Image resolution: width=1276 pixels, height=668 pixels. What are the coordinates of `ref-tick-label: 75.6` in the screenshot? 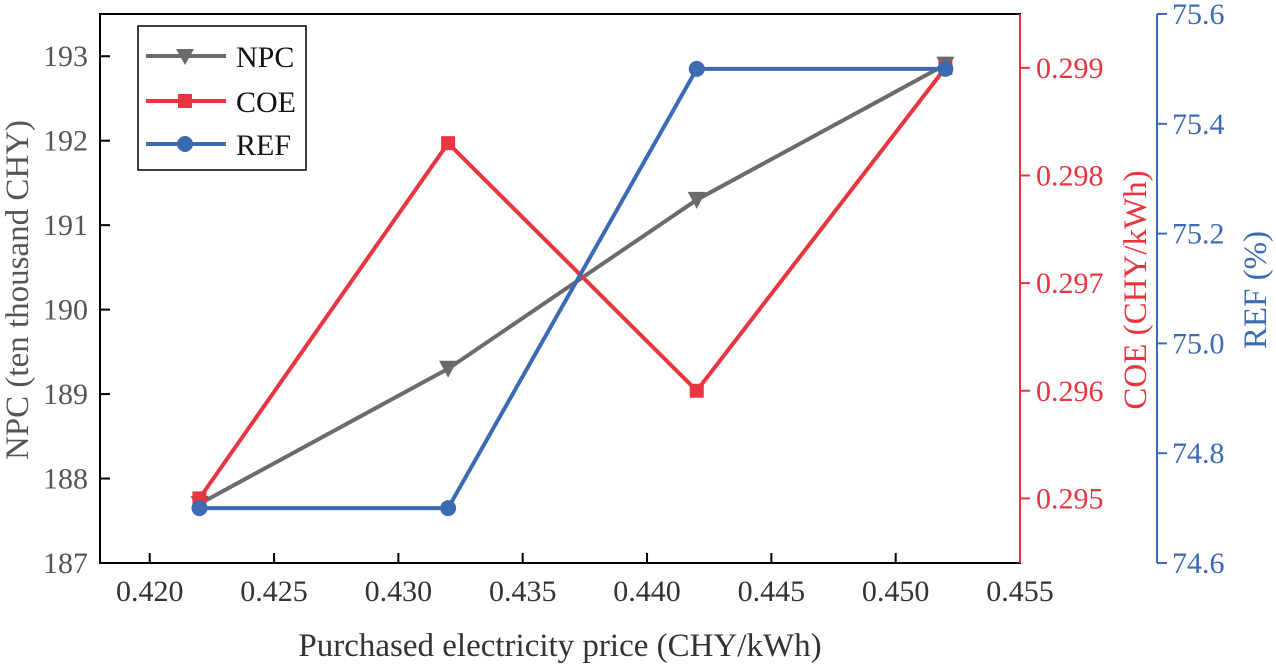 It's located at (1198, 15).